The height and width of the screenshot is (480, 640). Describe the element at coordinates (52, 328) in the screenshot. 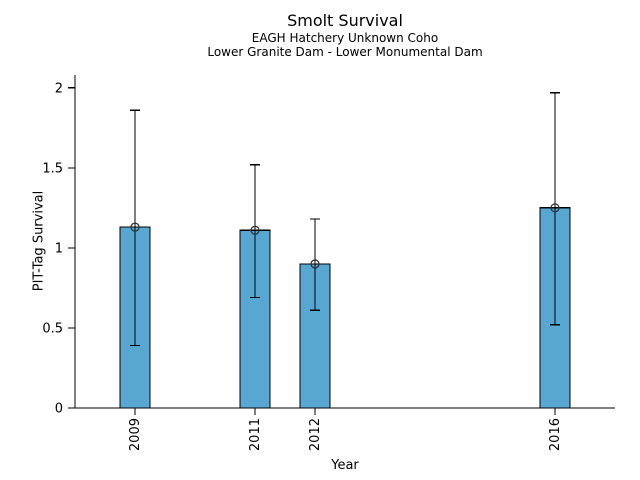

I see `y-tick-label-0.5: 0.5` at that location.